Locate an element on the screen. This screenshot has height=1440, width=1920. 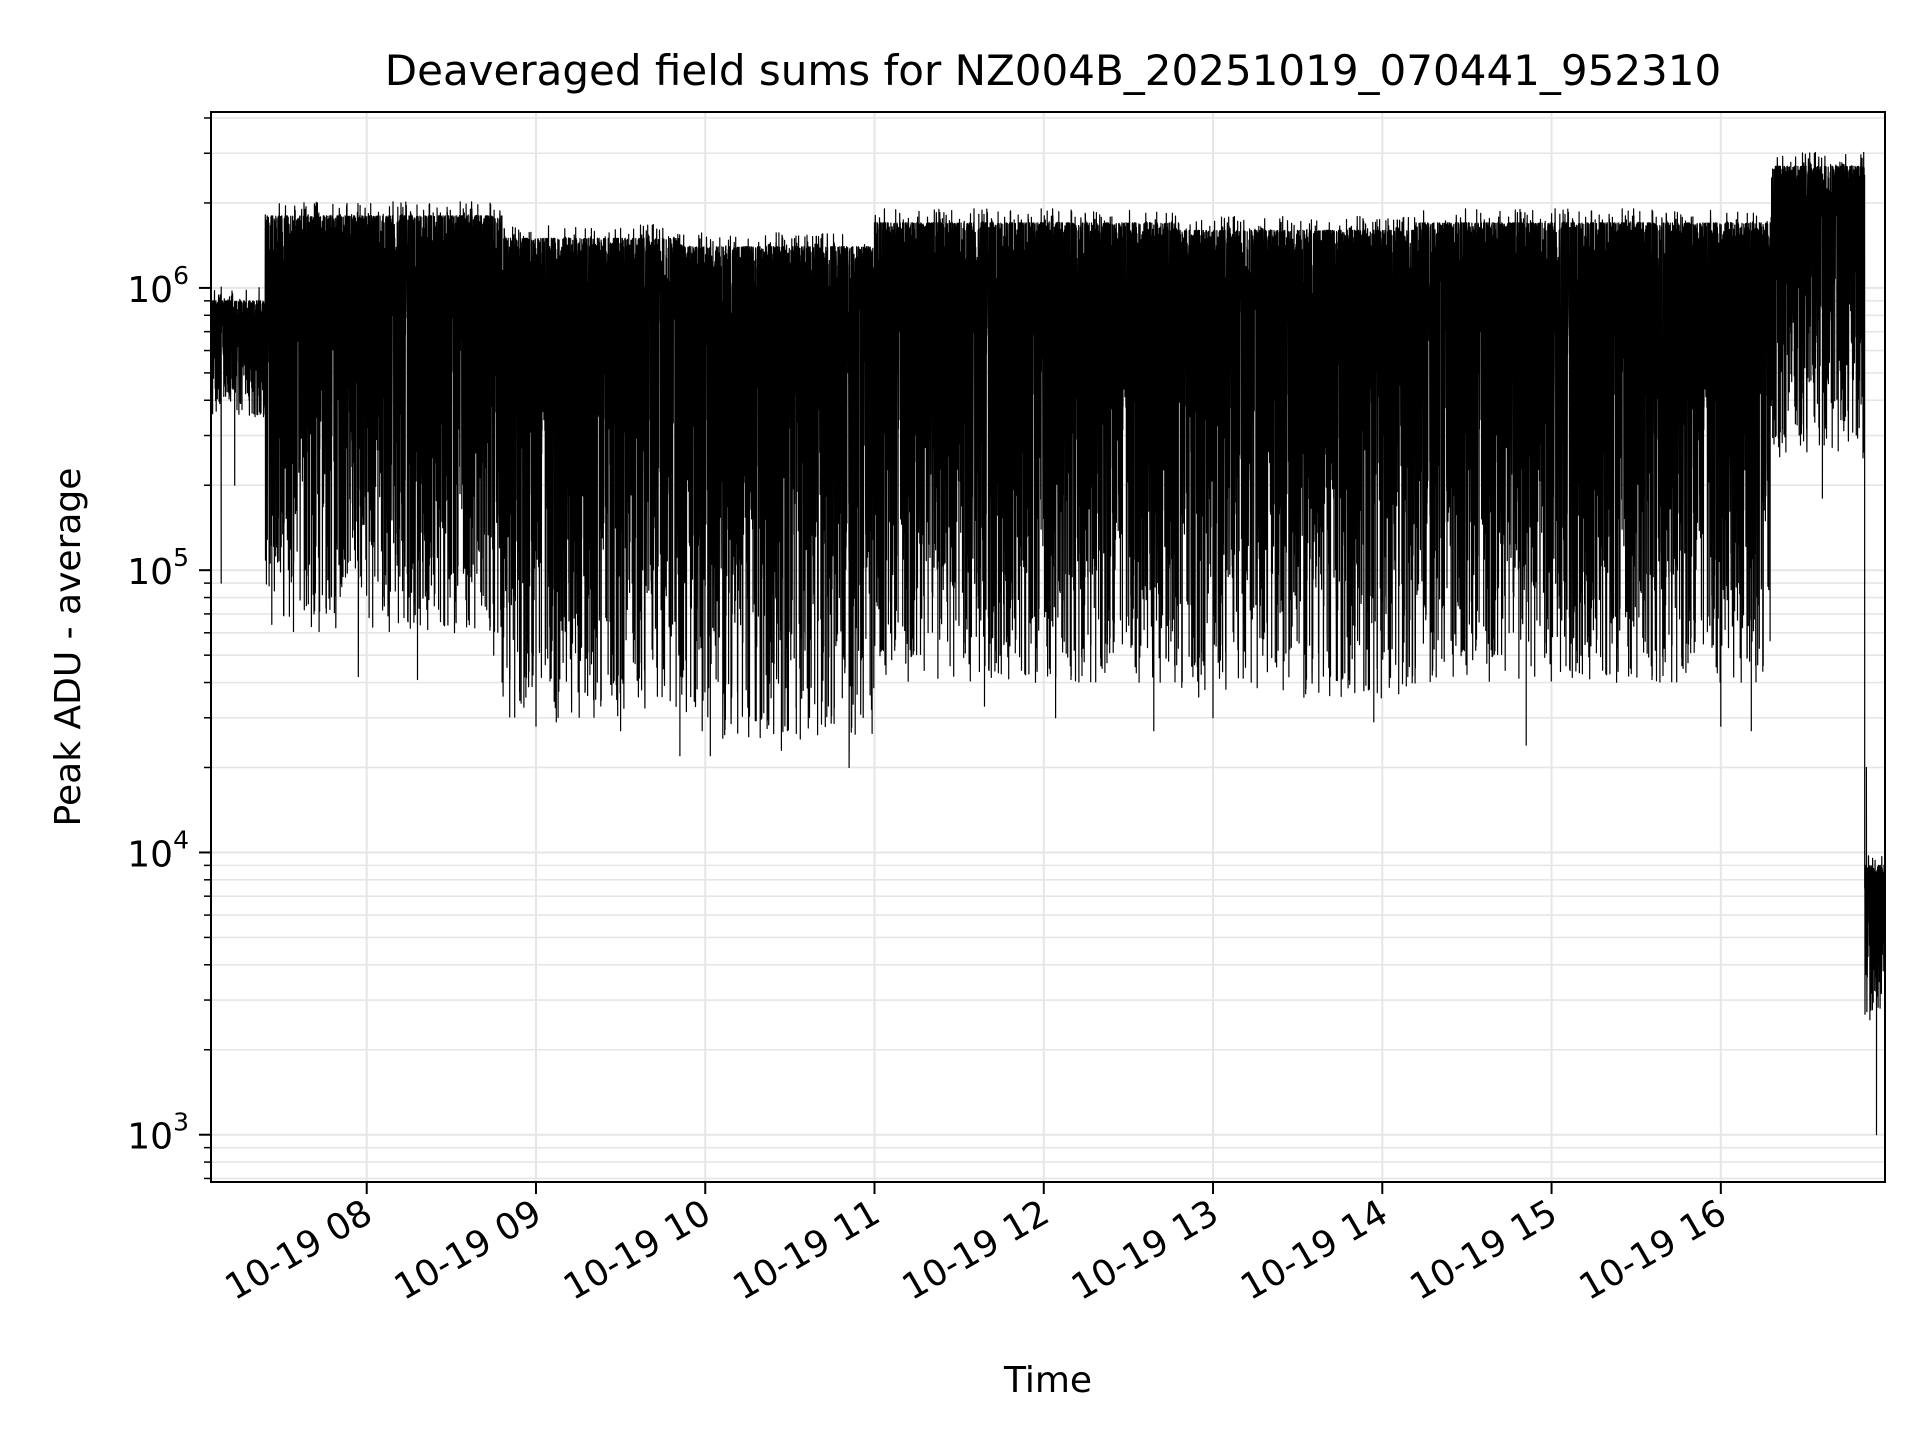
x-axis-label: Time is located at coordinates (1047, 1380).